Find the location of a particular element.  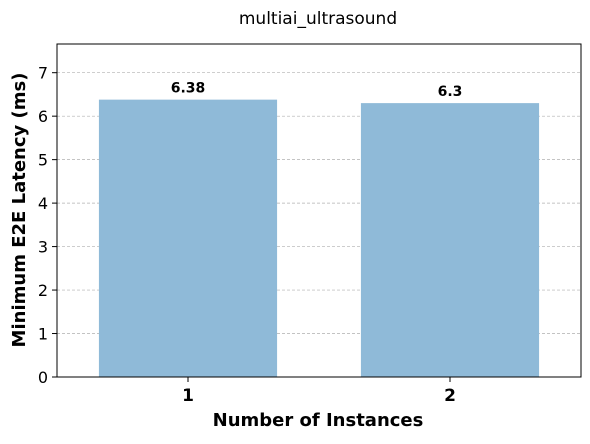

value-label: 6.38 is located at coordinates (188, 89).